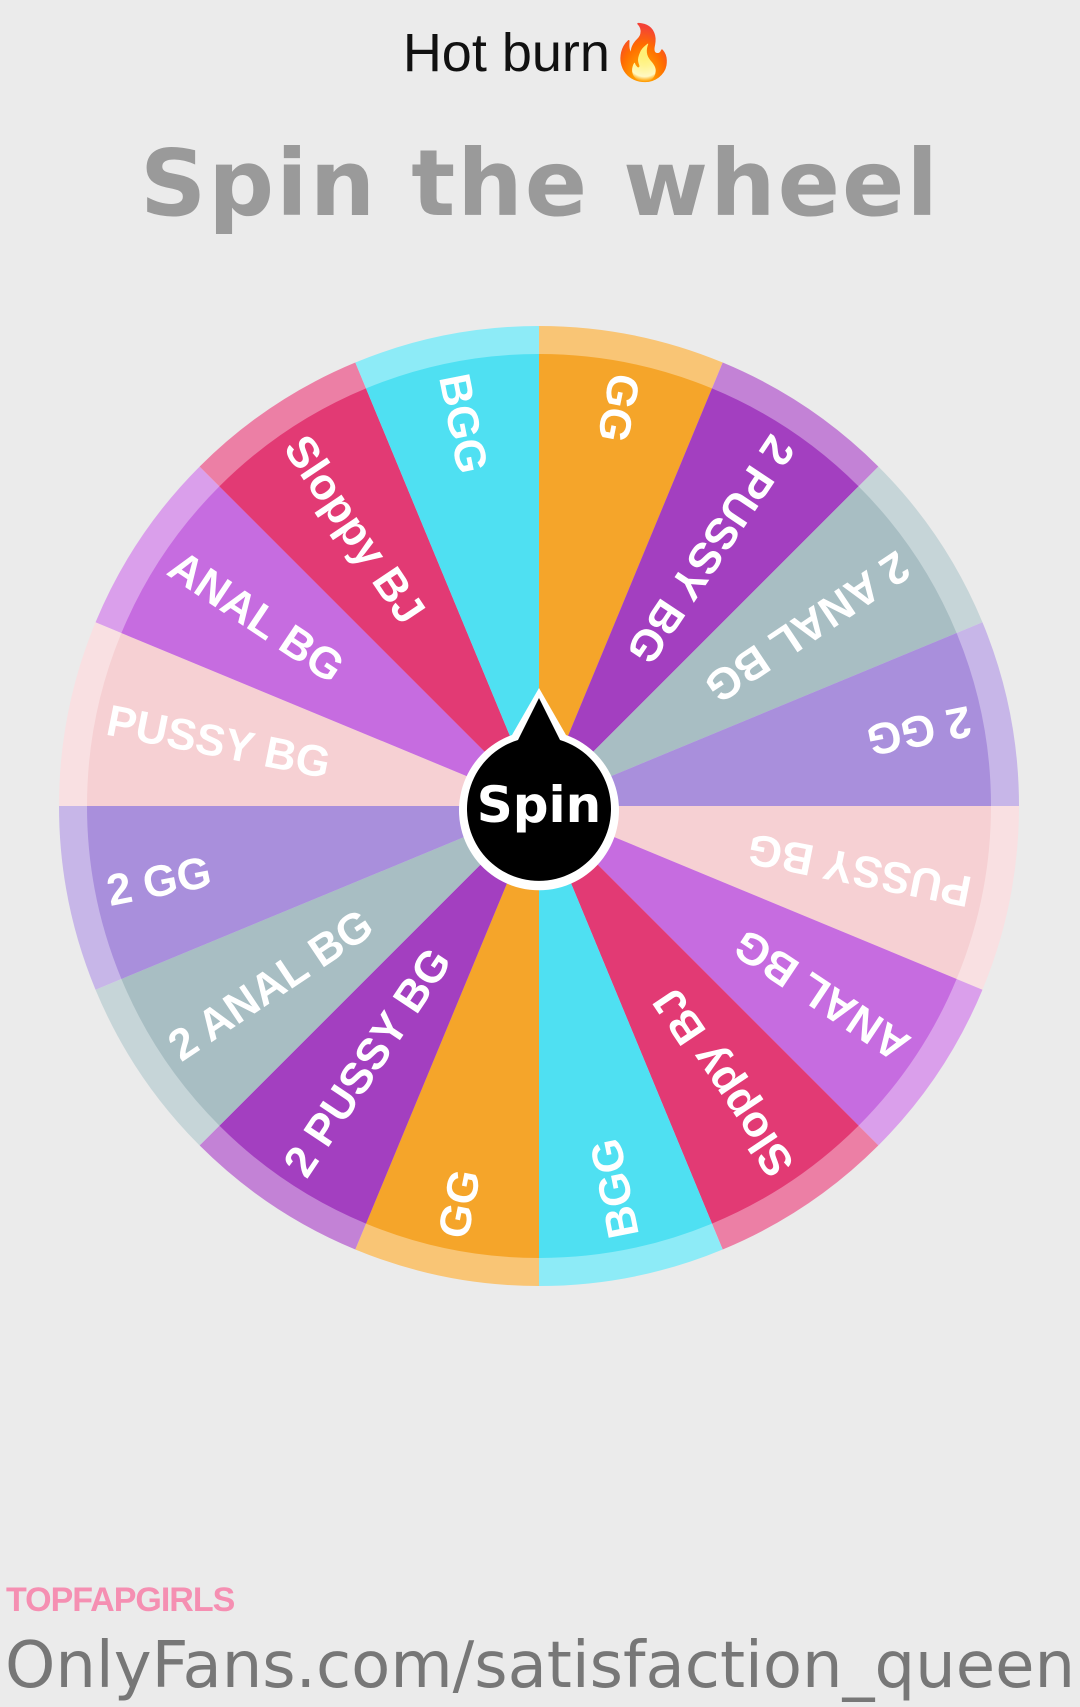 This screenshot has height=1707, width=1080. I want to click on post-title: Hot burn🔥, so click(540, 53).